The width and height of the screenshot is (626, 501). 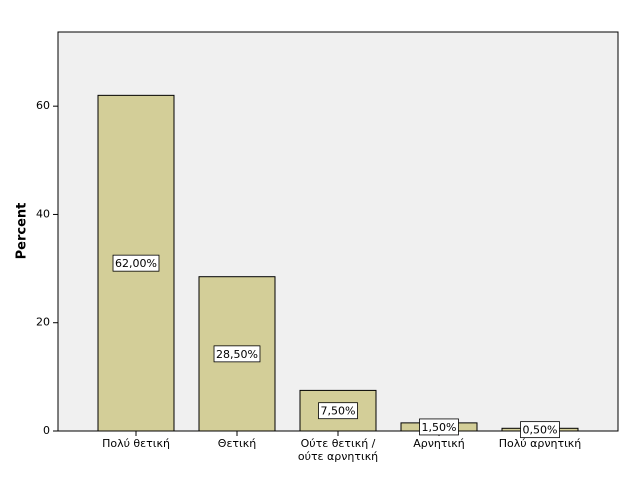 I want to click on value-label: 62,00%, so click(x=136, y=263).